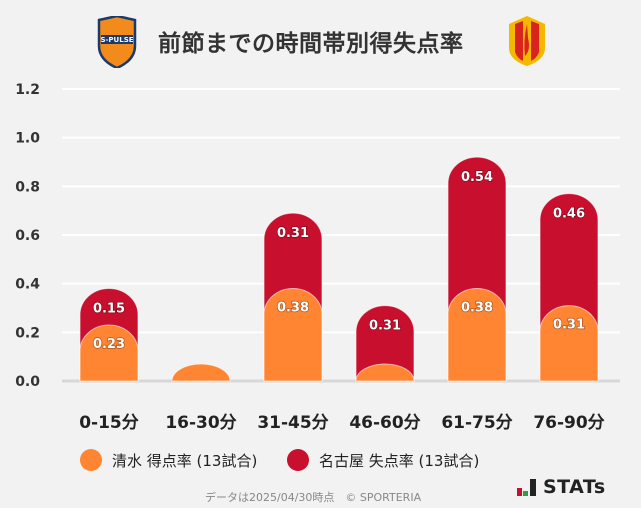  I want to click on legend-label: 清水 得点率 (13試合), so click(185, 460).